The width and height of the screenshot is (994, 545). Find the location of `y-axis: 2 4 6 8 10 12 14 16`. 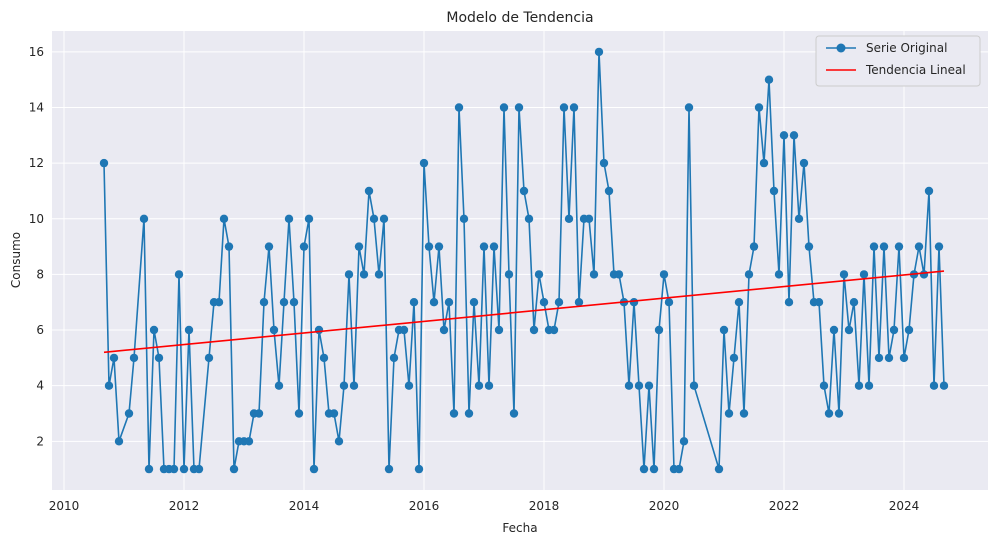

y-axis: 2 4 6 8 10 12 14 16 is located at coordinates (36, 246).